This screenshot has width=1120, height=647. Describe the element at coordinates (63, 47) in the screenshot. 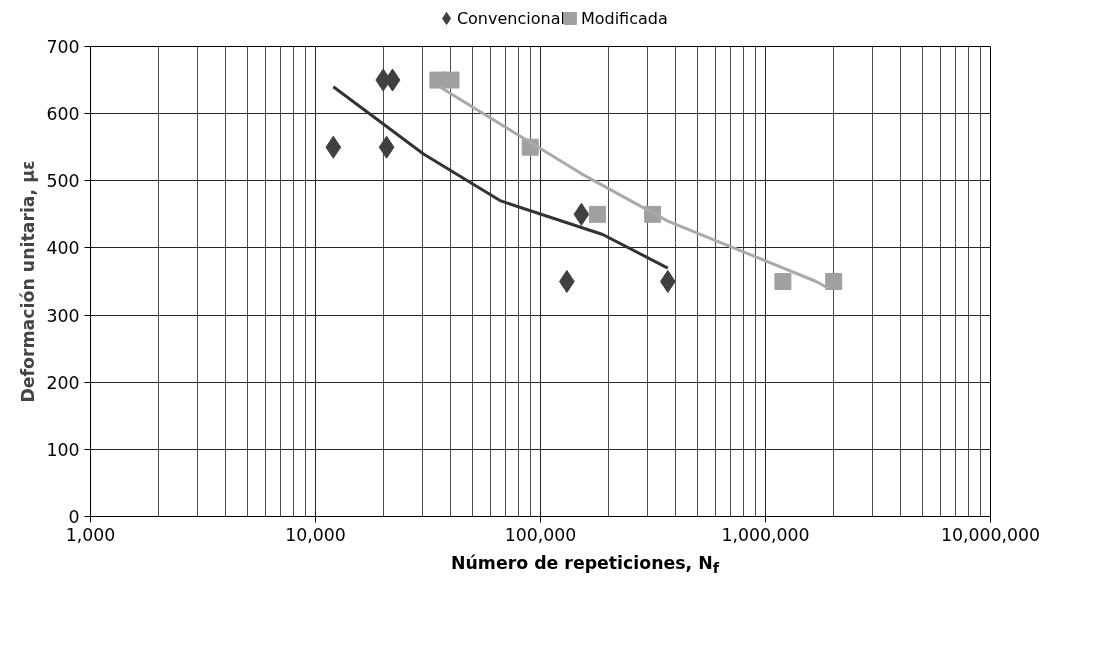

I see `y-tick-label: 700` at that location.